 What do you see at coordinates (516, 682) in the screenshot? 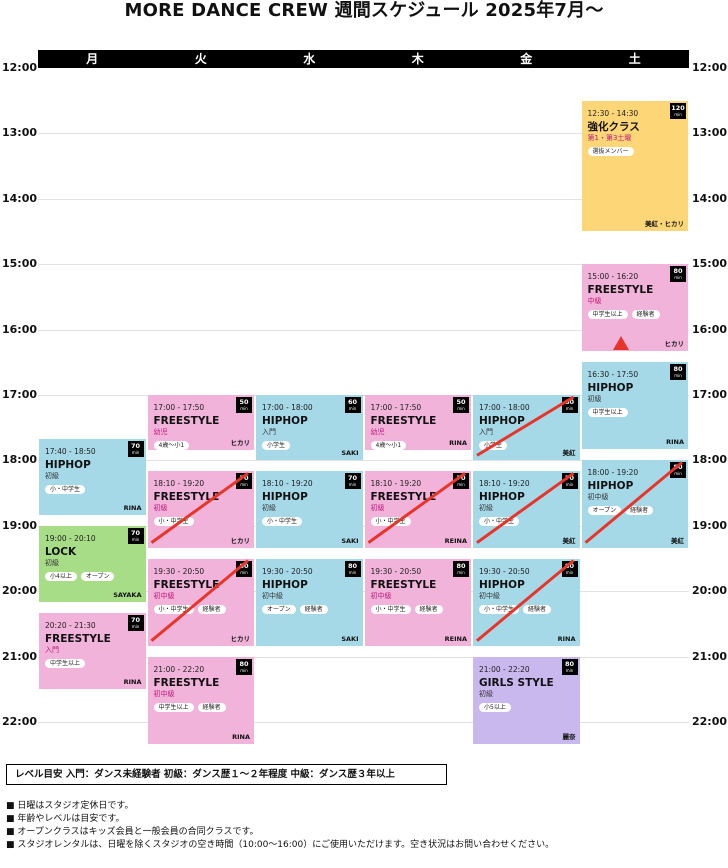
I see `class-name: GIRLS STYLE` at bounding box center [516, 682].